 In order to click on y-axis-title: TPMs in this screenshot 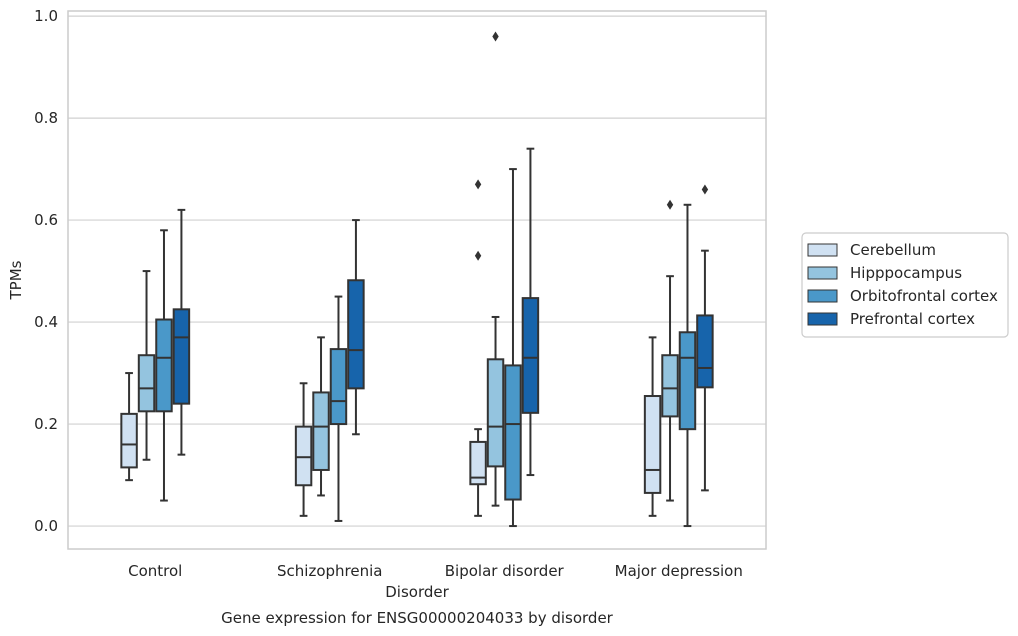, I will do `click(16, 280)`.